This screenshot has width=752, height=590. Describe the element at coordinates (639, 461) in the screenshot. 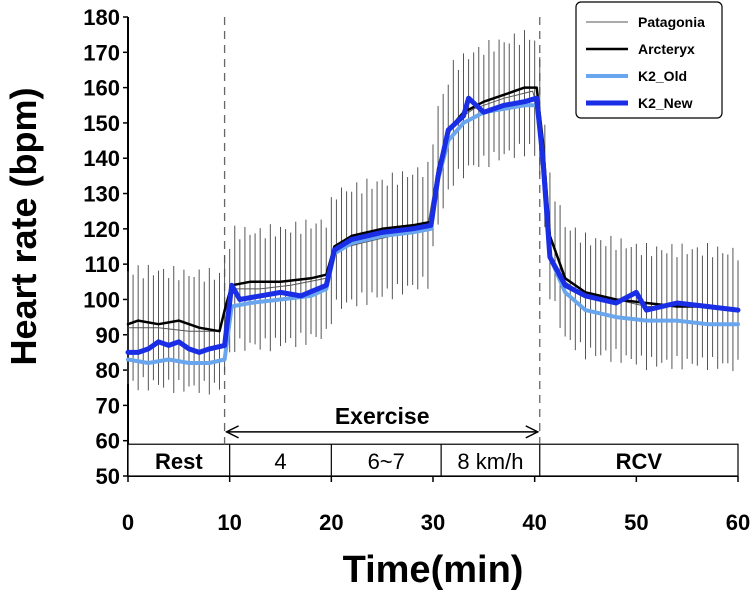

I see `phase-label: RCV` at that location.